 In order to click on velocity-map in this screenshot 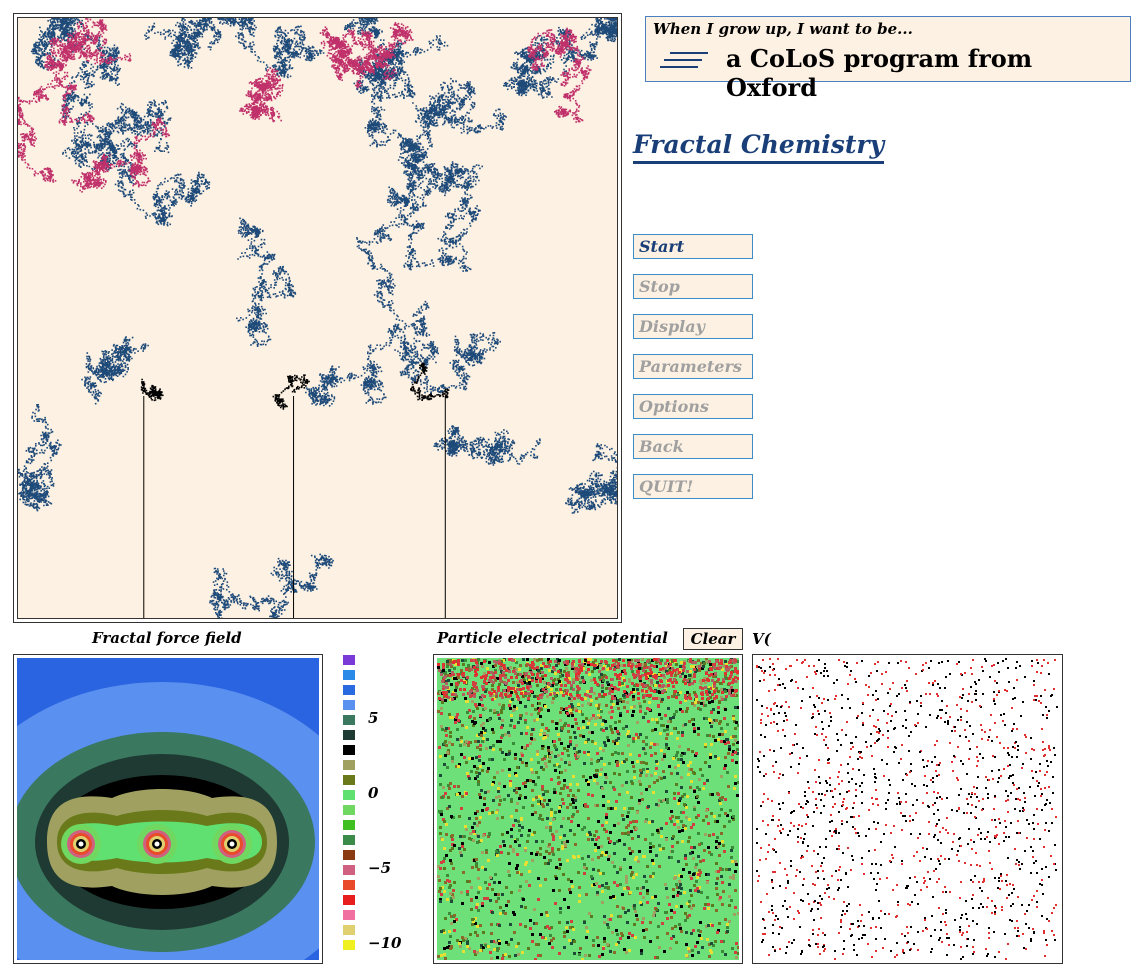, I will do `click(907, 809)`.